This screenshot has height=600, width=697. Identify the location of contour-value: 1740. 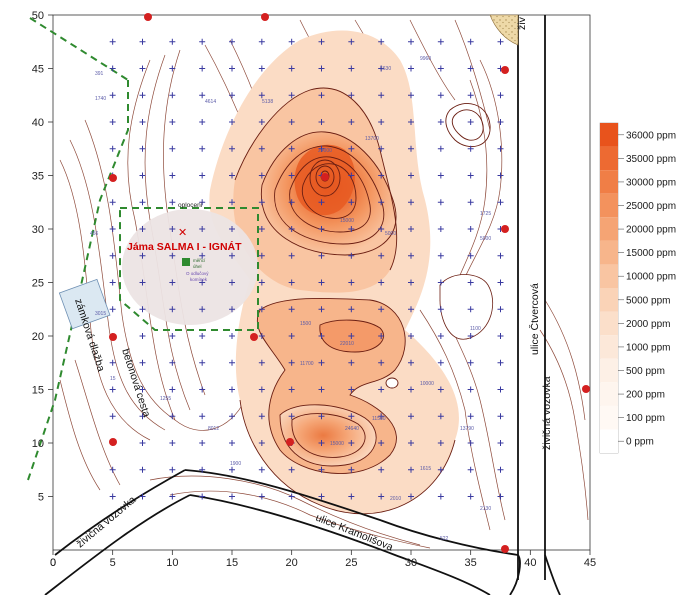
(100, 99).